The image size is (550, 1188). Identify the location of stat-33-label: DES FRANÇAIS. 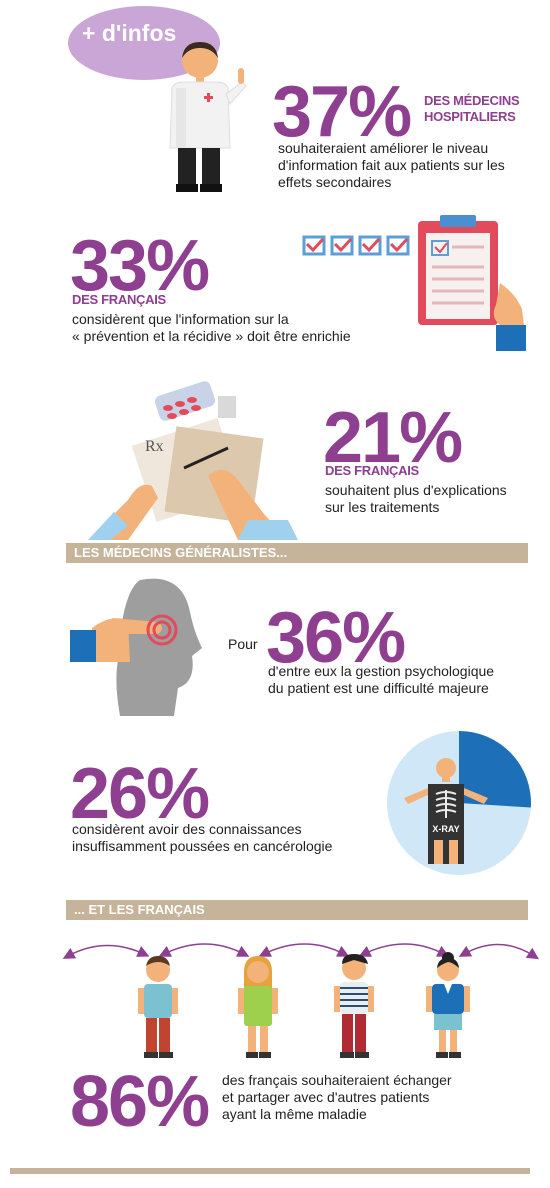
(119, 299).